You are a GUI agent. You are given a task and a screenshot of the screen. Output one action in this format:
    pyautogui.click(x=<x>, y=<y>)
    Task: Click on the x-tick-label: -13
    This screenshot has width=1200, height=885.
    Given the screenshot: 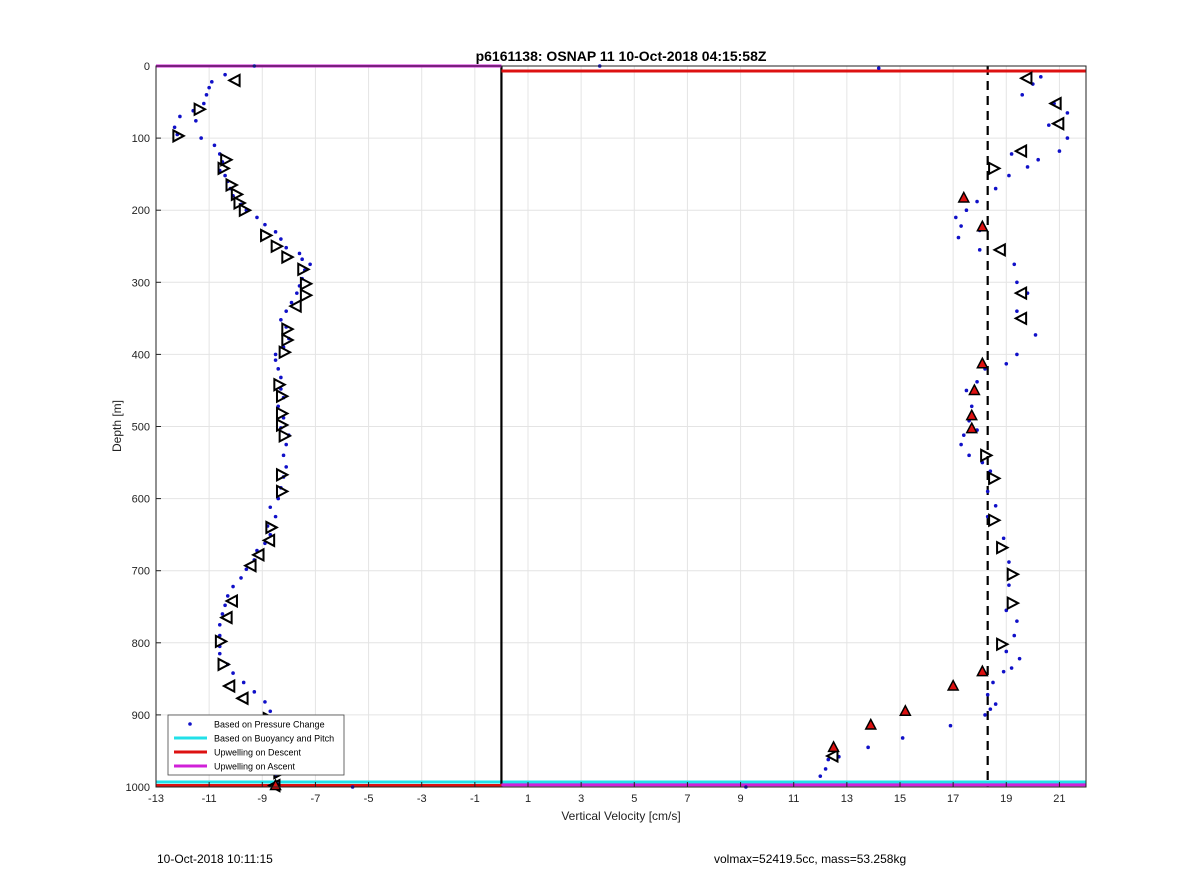 What is the action you would take?
    pyautogui.click(x=156, y=799)
    